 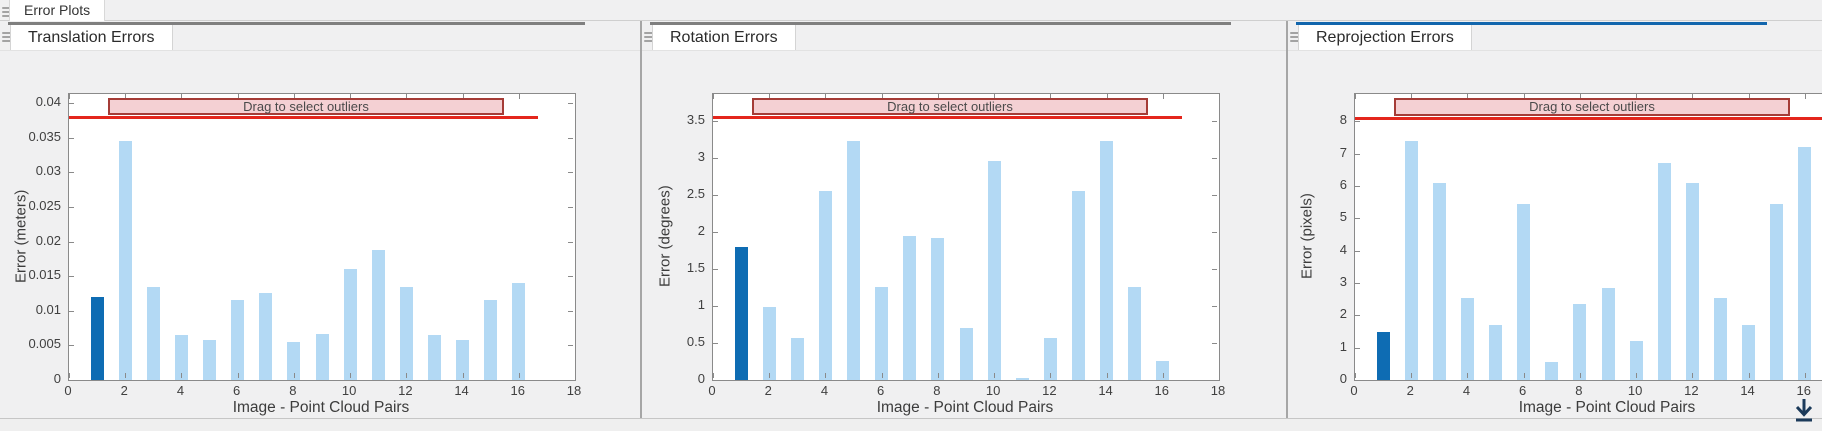 I want to click on y-tick-label: 1.5, so click(x=695, y=267).